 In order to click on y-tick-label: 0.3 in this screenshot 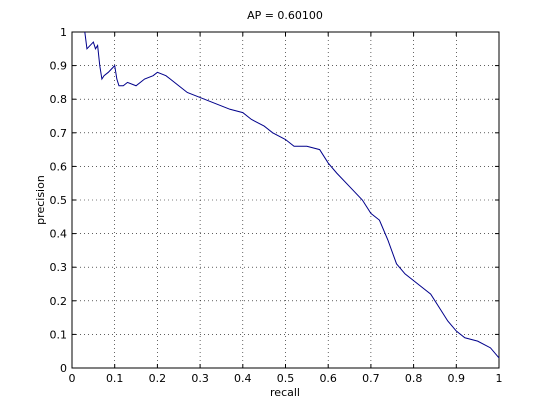, I will do `click(59, 267)`.